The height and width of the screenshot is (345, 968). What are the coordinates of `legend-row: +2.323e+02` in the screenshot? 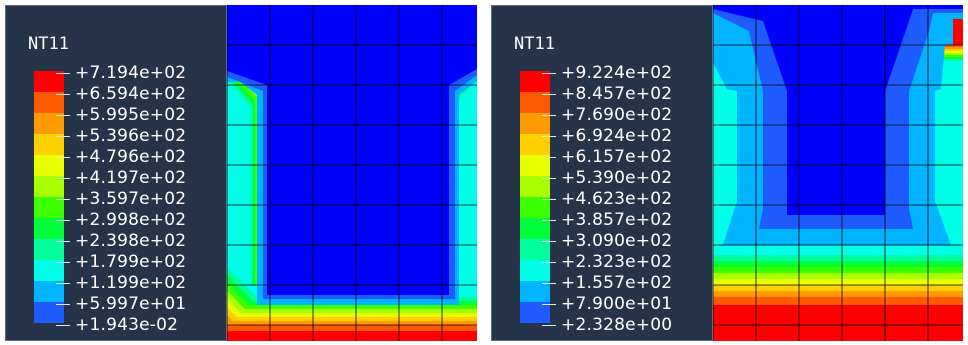 It's located at (607, 262).